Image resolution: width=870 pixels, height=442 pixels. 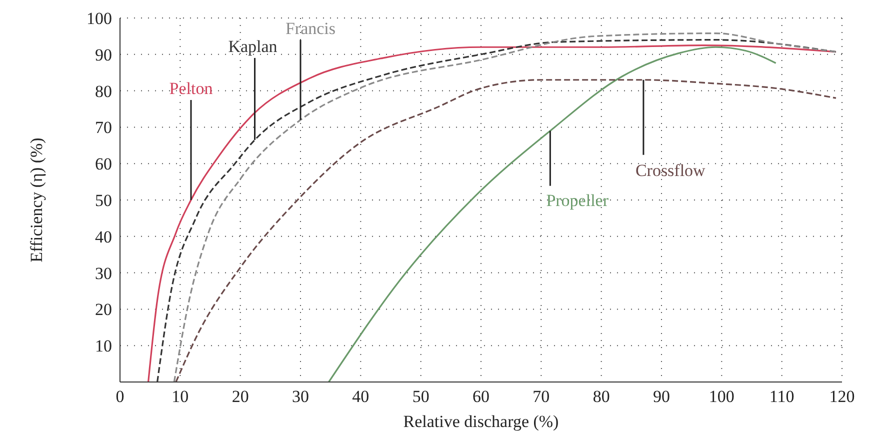 I want to click on y-tick-label: 90, so click(x=103, y=54).